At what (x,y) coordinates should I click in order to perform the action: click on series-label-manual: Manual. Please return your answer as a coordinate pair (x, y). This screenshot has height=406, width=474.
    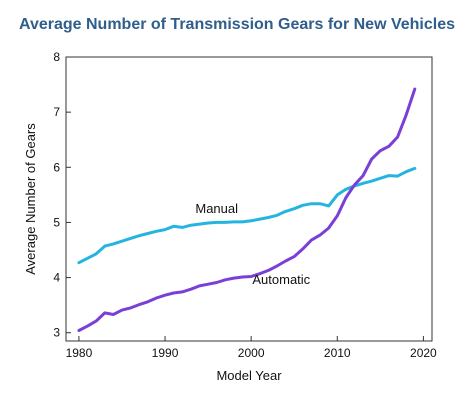
    Looking at the image, I should click on (216, 208).